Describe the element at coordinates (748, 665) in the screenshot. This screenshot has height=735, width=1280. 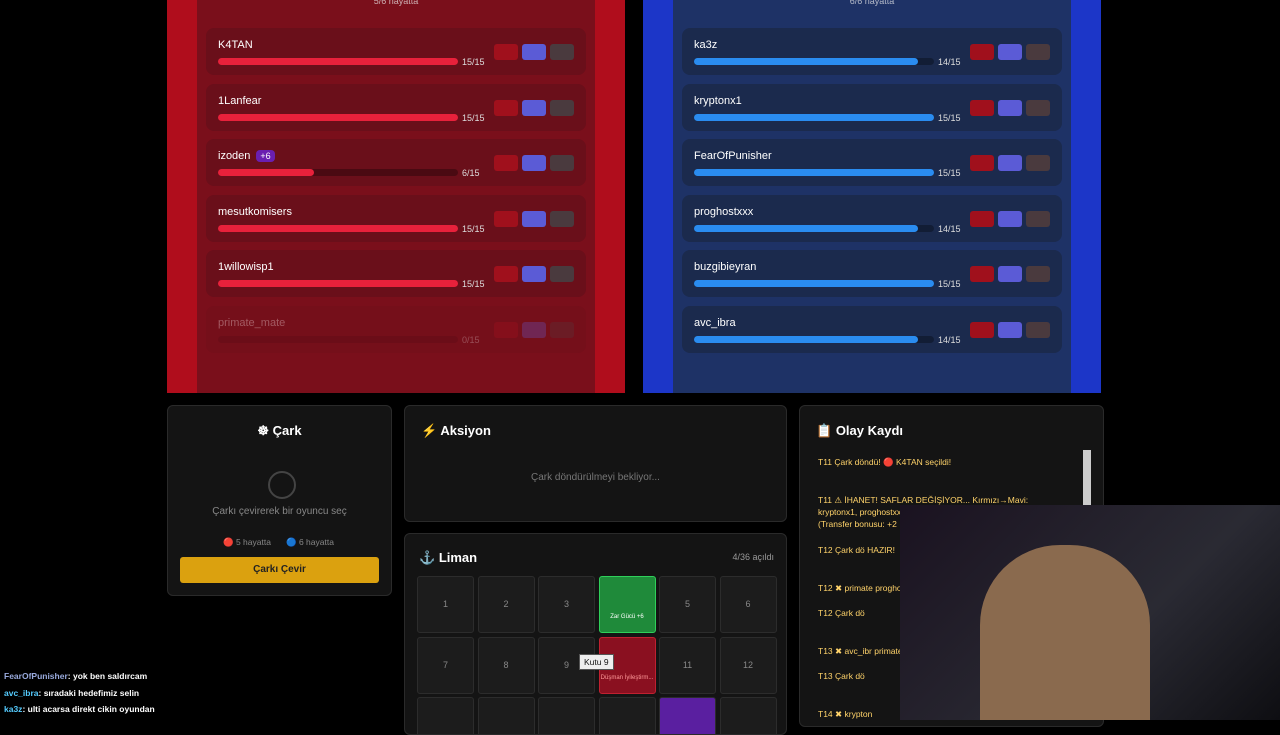
I see `harbor-cell: 12` at that location.